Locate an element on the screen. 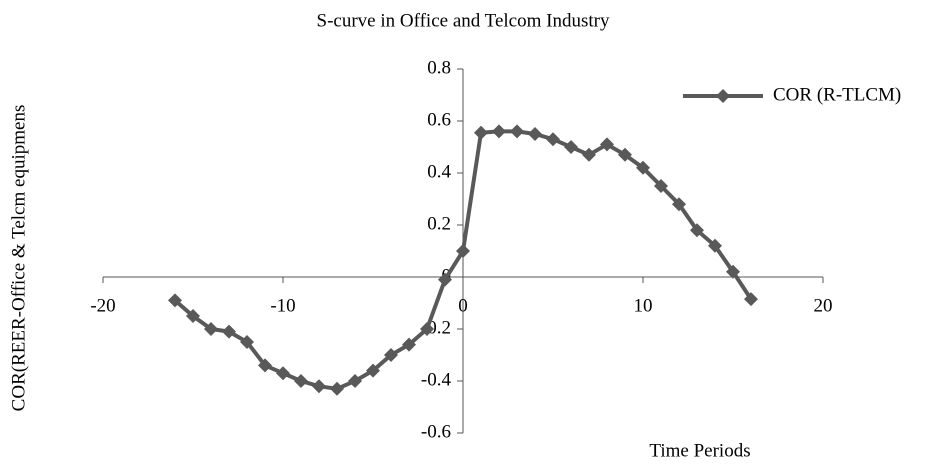  y-tick-label: 0.6 is located at coordinates (439, 119).